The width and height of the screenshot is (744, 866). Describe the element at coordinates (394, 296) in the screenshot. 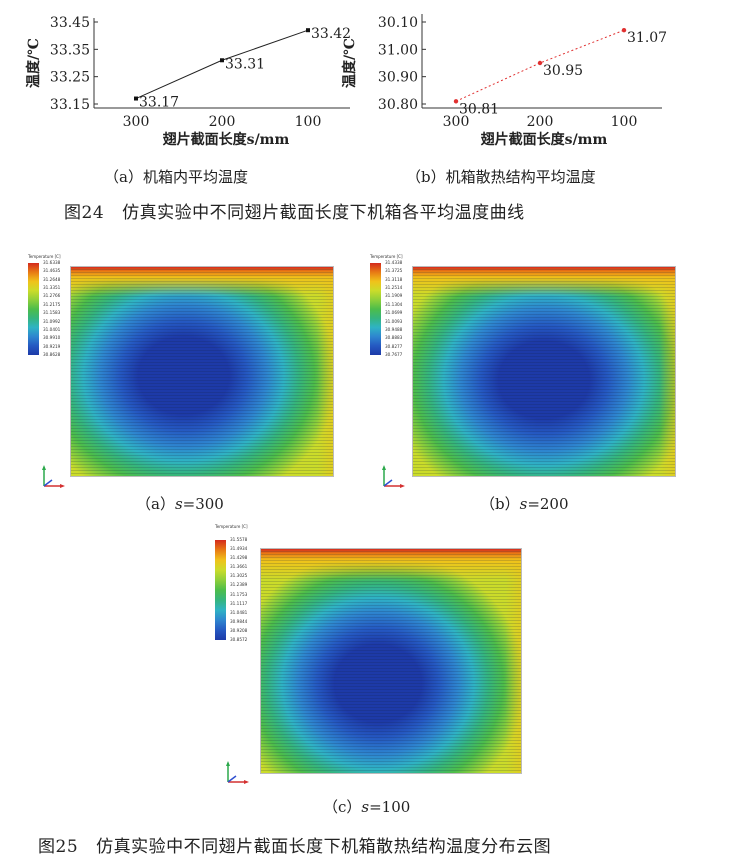

I see `colorbar-value-label: 31.1909` at that location.